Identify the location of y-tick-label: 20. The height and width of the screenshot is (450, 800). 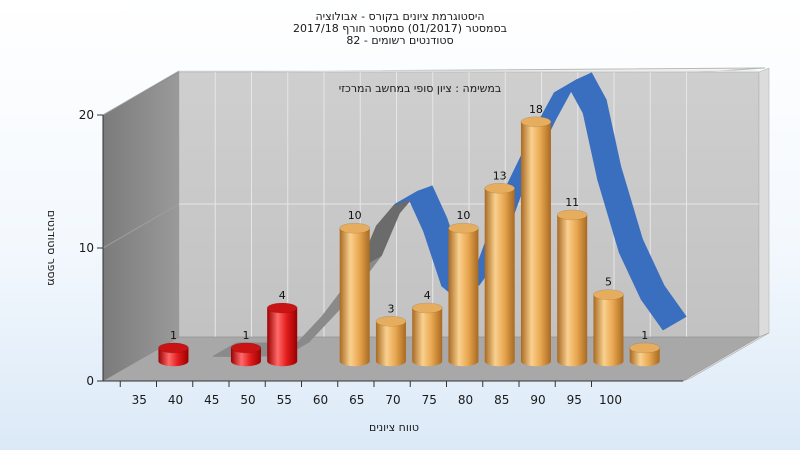
(86, 115).